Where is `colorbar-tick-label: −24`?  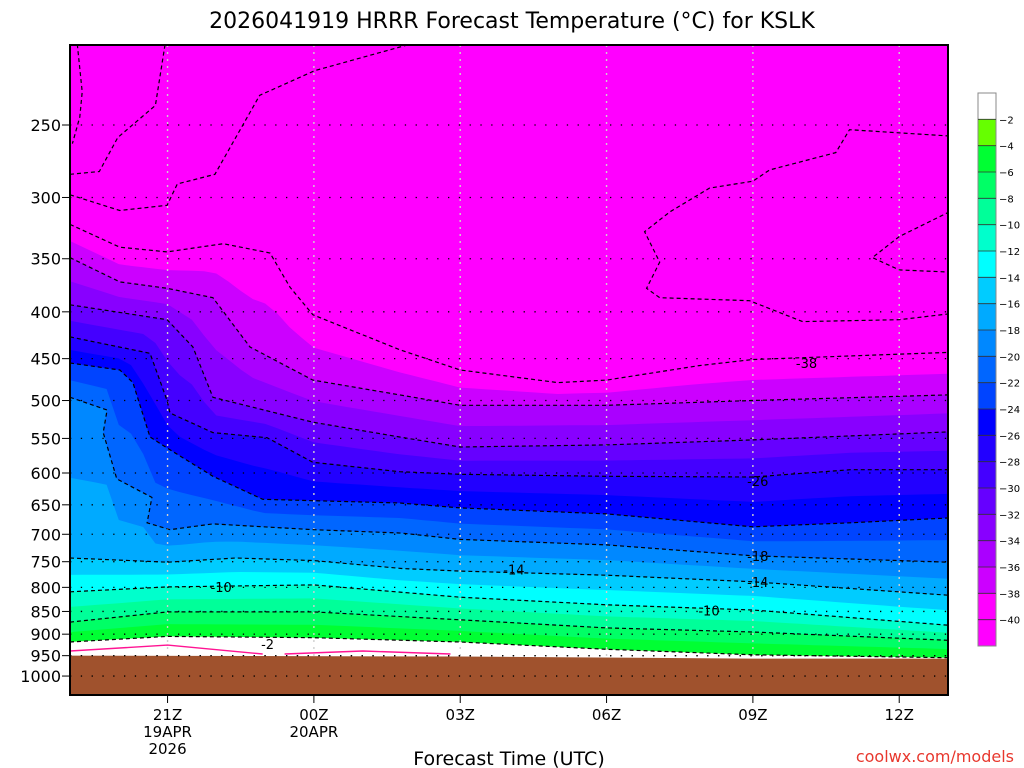 colorbar-tick-label: −24 is located at coordinates (1009, 410).